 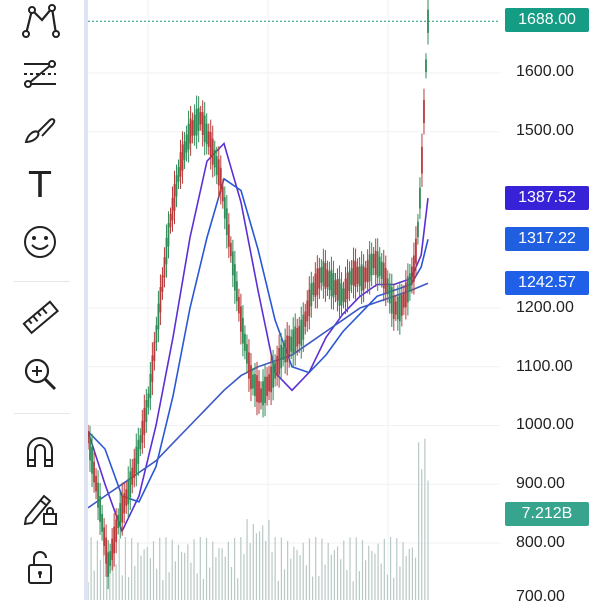 What do you see at coordinates (545, 424) in the screenshot?
I see `y-tick-label: 1000.00` at bounding box center [545, 424].